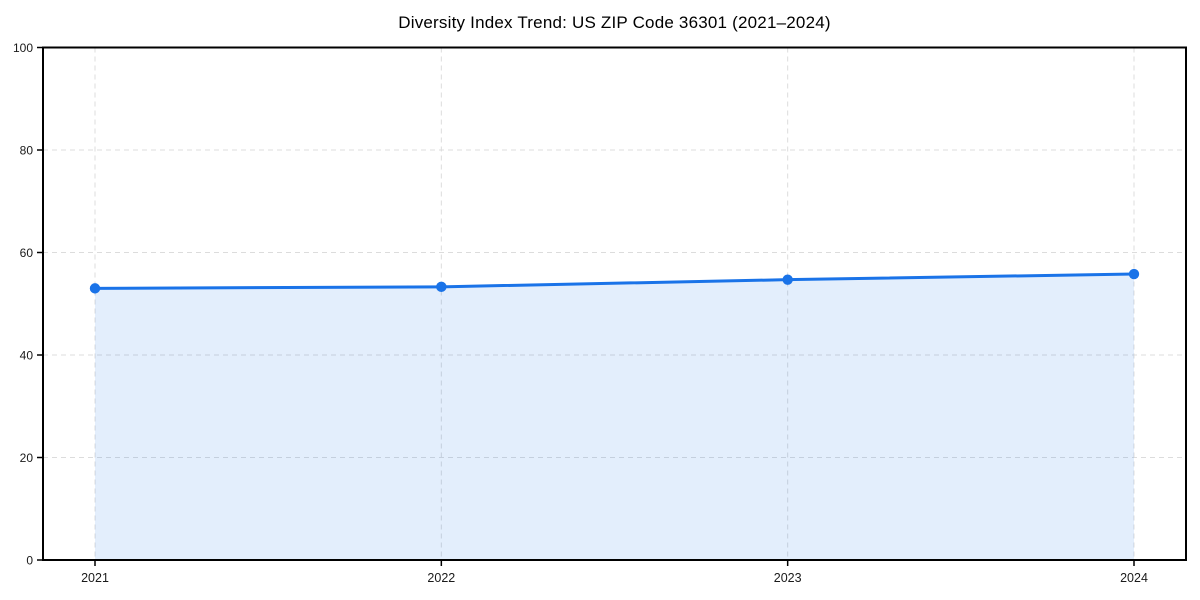  I want to click on x-tick-label: 2022, so click(441, 578).